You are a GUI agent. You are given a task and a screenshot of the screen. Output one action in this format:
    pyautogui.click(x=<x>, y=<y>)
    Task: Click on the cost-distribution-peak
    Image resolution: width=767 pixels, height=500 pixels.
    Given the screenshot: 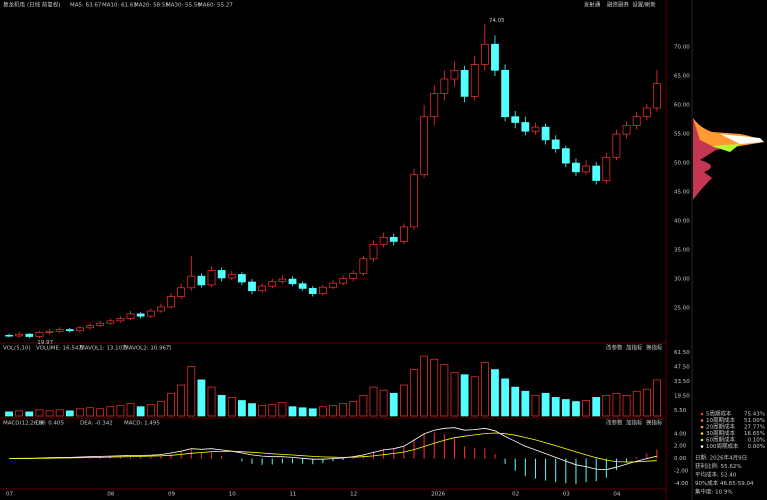 What is the action you would take?
    pyautogui.click(x=742, y=139)
    